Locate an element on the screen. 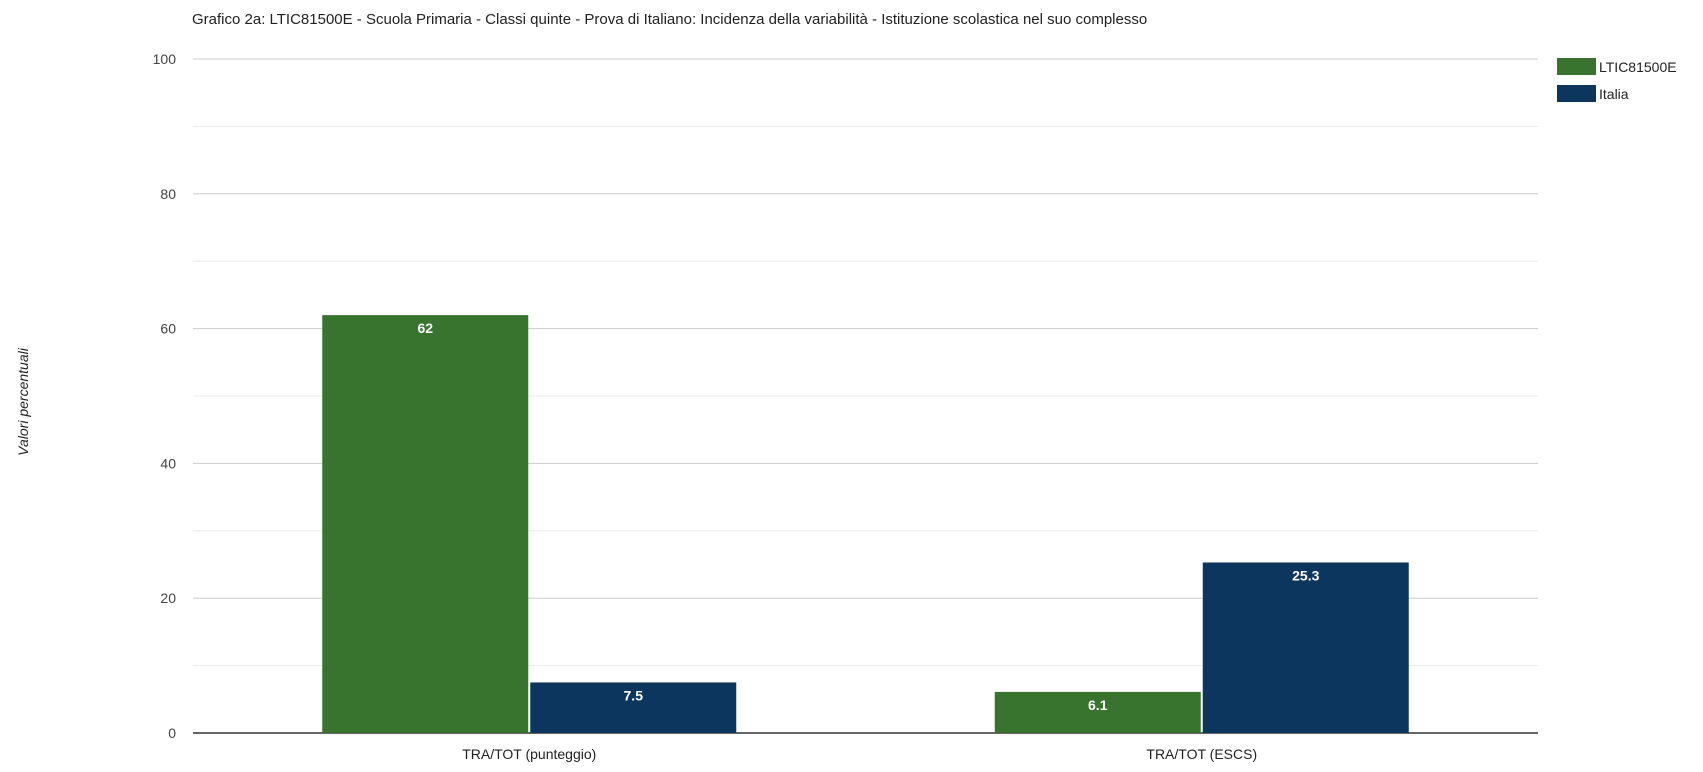 This screenshot has width=1703, height=772. x-axis-categories: TRA/TOT (punteggio) TRA/TOT (ESCS) is located at coordinates (859, 754).